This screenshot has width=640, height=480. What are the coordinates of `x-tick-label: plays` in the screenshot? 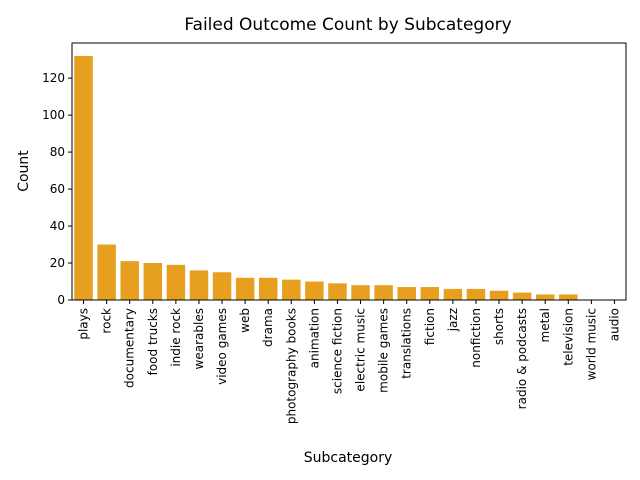 It's located at (84, 324).